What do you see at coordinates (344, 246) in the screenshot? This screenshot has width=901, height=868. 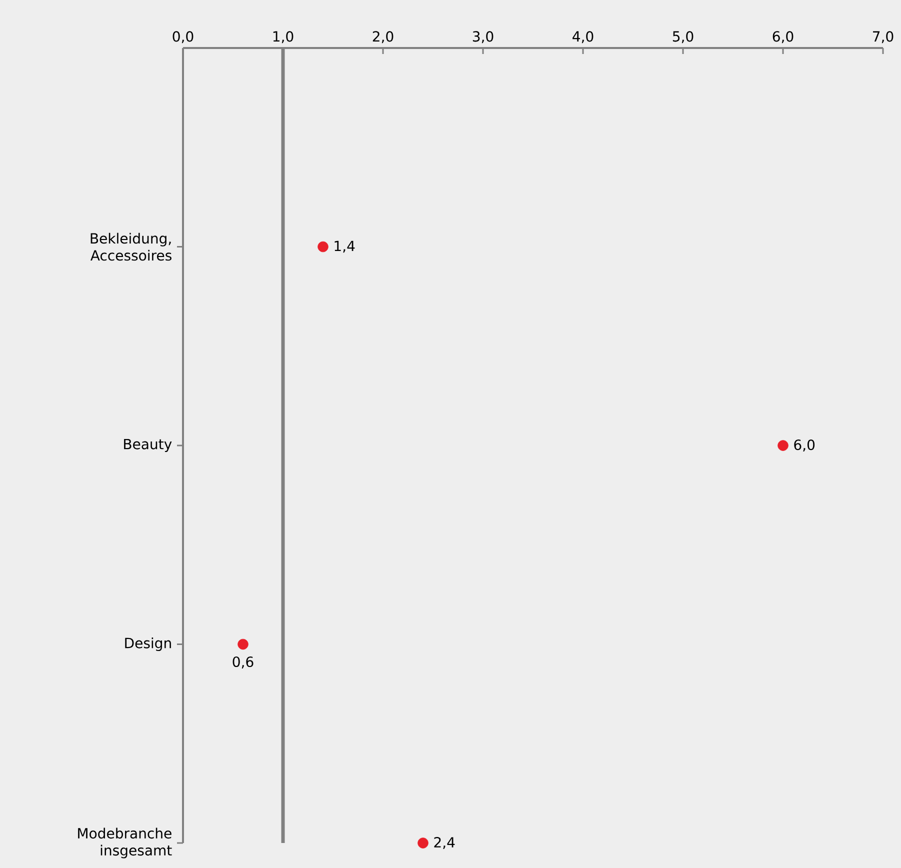 I see `data-label: 1,4` at bounding box center [344, 246].